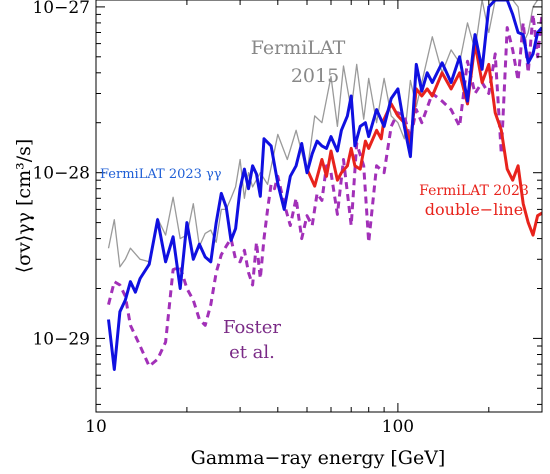 Image resolution: width=550 pixels, height=474 pixels. I want to click on y-tick-label: 10−28, so click(61, 174).